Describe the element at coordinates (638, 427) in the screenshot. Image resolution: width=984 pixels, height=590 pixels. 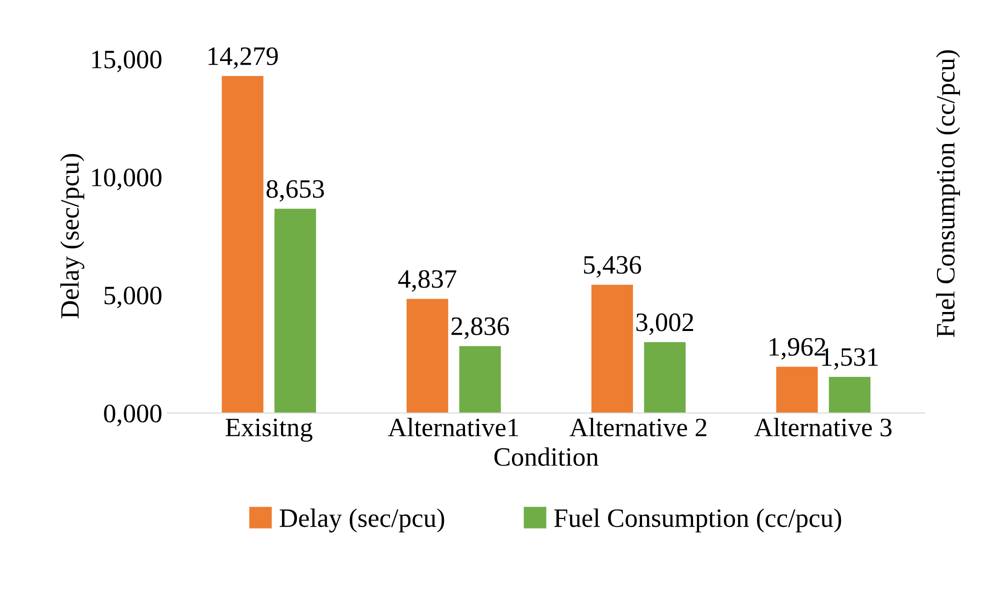
I see `x-tick-label: Alternative 2` at that location.